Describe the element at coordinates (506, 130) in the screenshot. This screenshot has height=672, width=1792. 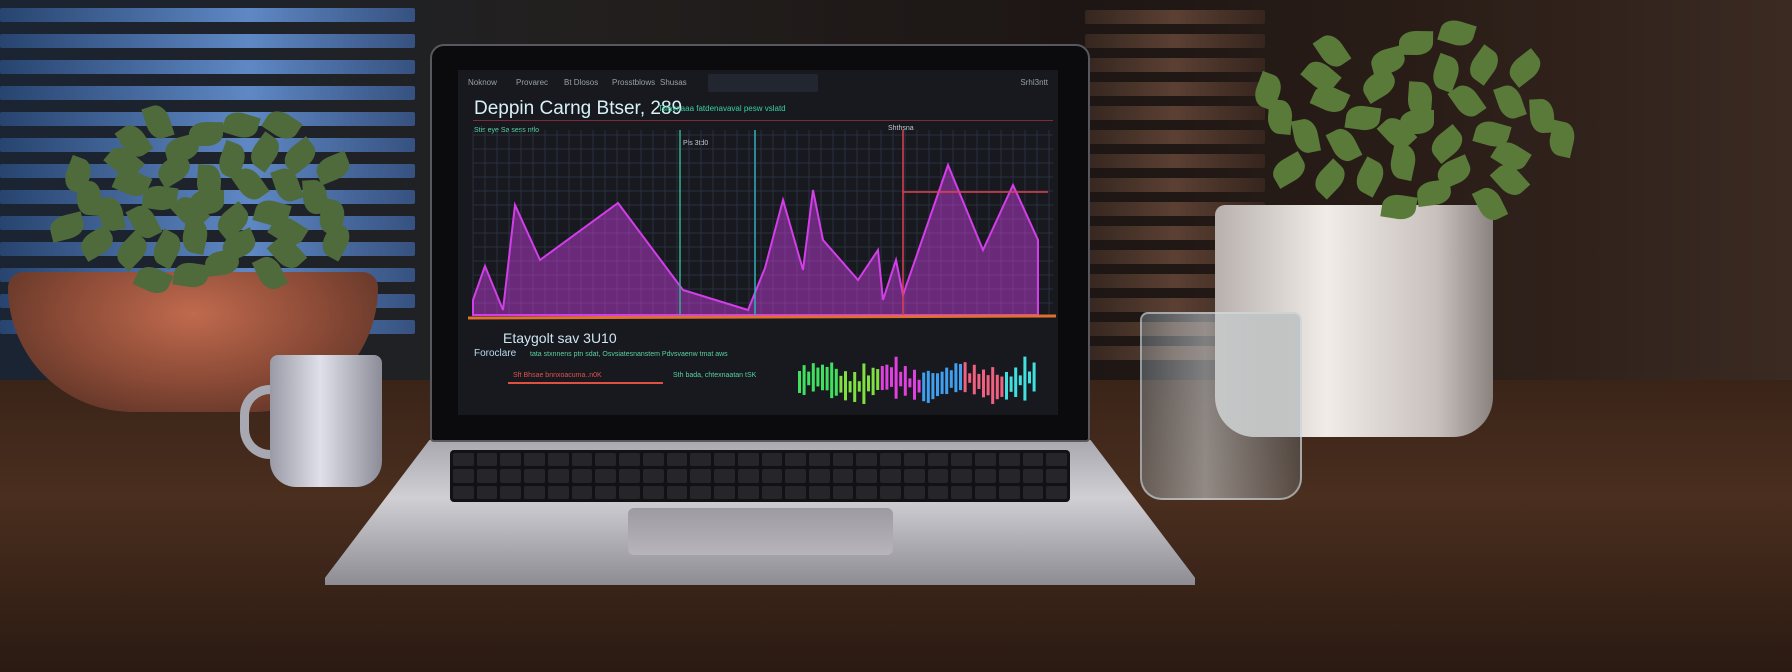
I see `chart-note-left: Stis eye Sa sess ntlo` at that location.